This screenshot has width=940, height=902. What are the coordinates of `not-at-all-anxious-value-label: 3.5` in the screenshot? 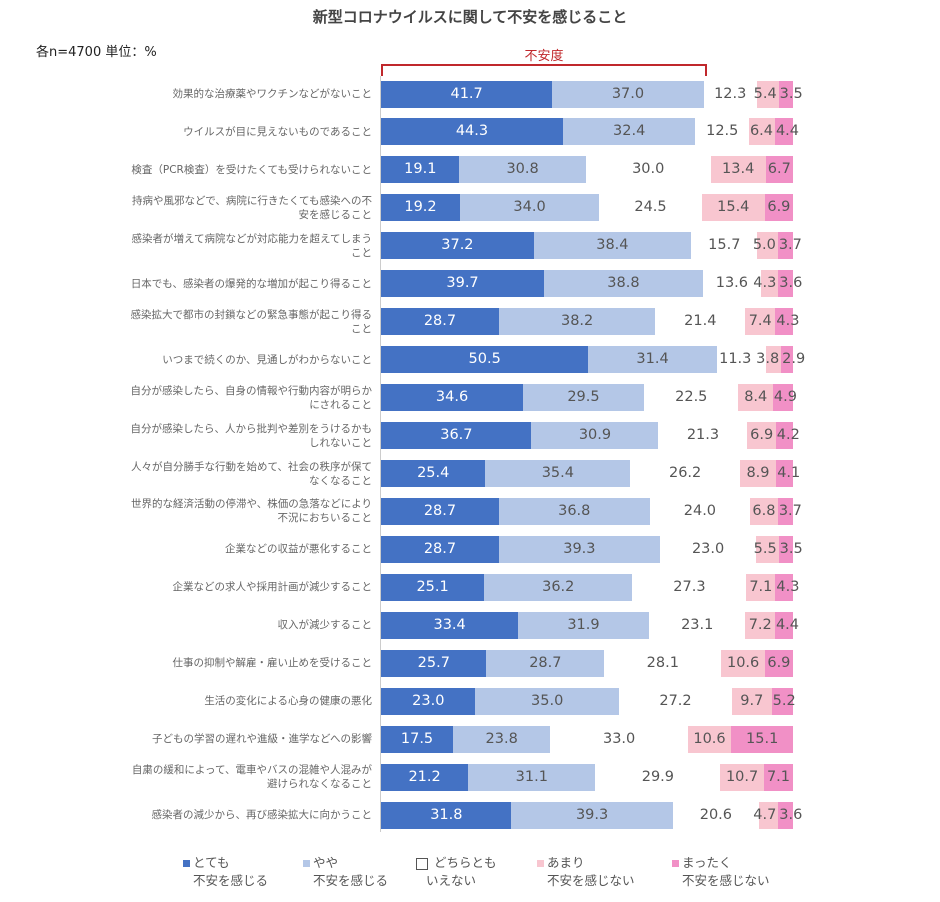 It's located at (791, 93).